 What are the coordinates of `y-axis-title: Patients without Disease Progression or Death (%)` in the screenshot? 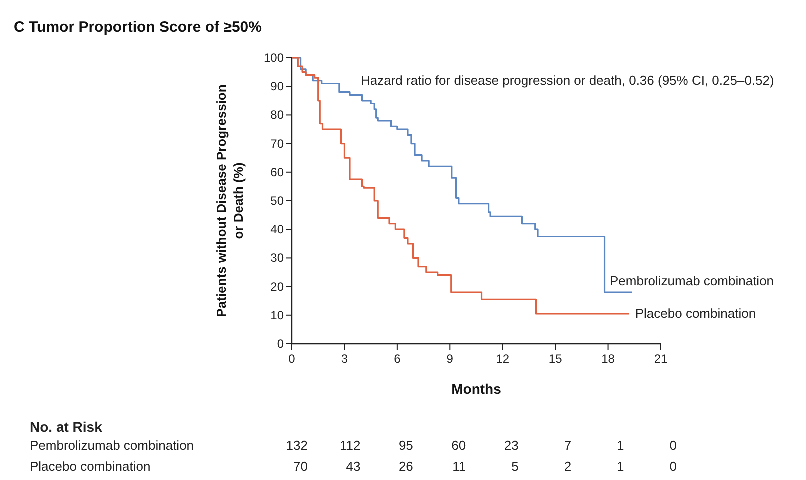 It's located at (230, 201).